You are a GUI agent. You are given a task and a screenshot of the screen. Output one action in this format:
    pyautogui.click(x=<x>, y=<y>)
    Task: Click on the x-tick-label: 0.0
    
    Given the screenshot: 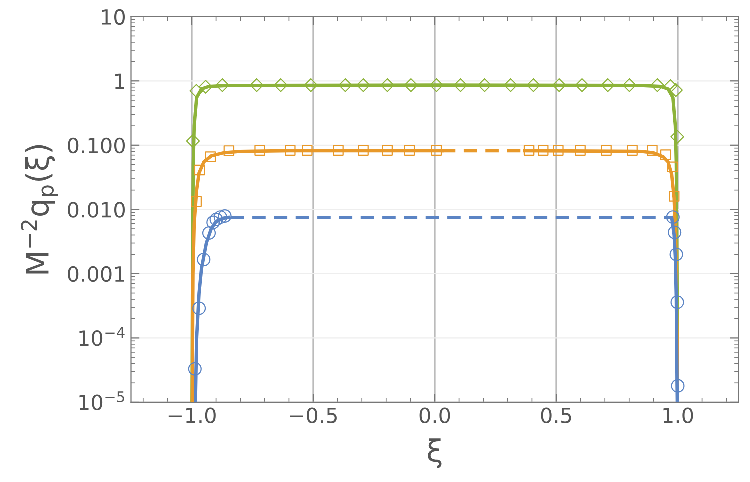 What is the action you would take?
    pyautogui.click(x=435, y=416)
    